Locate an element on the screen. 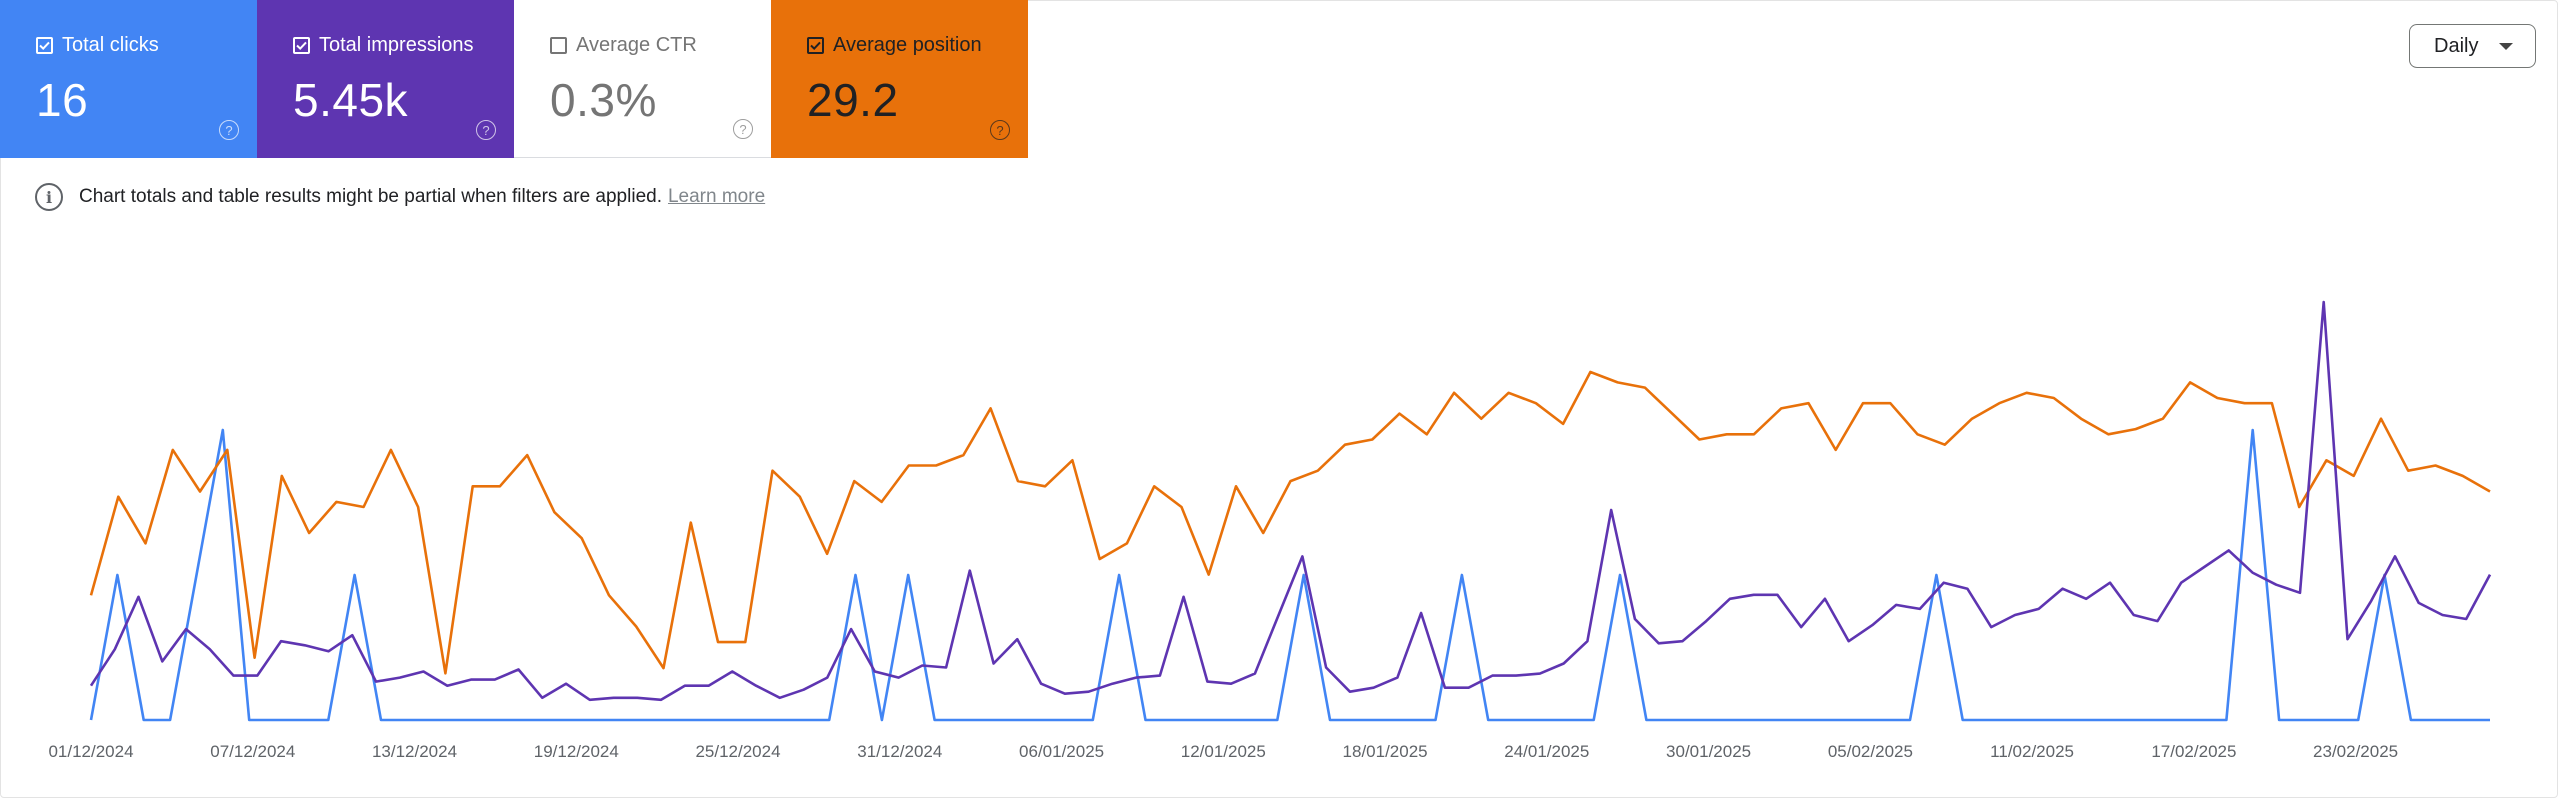  card-header: Total clicks is located at coordinates (146, 45).